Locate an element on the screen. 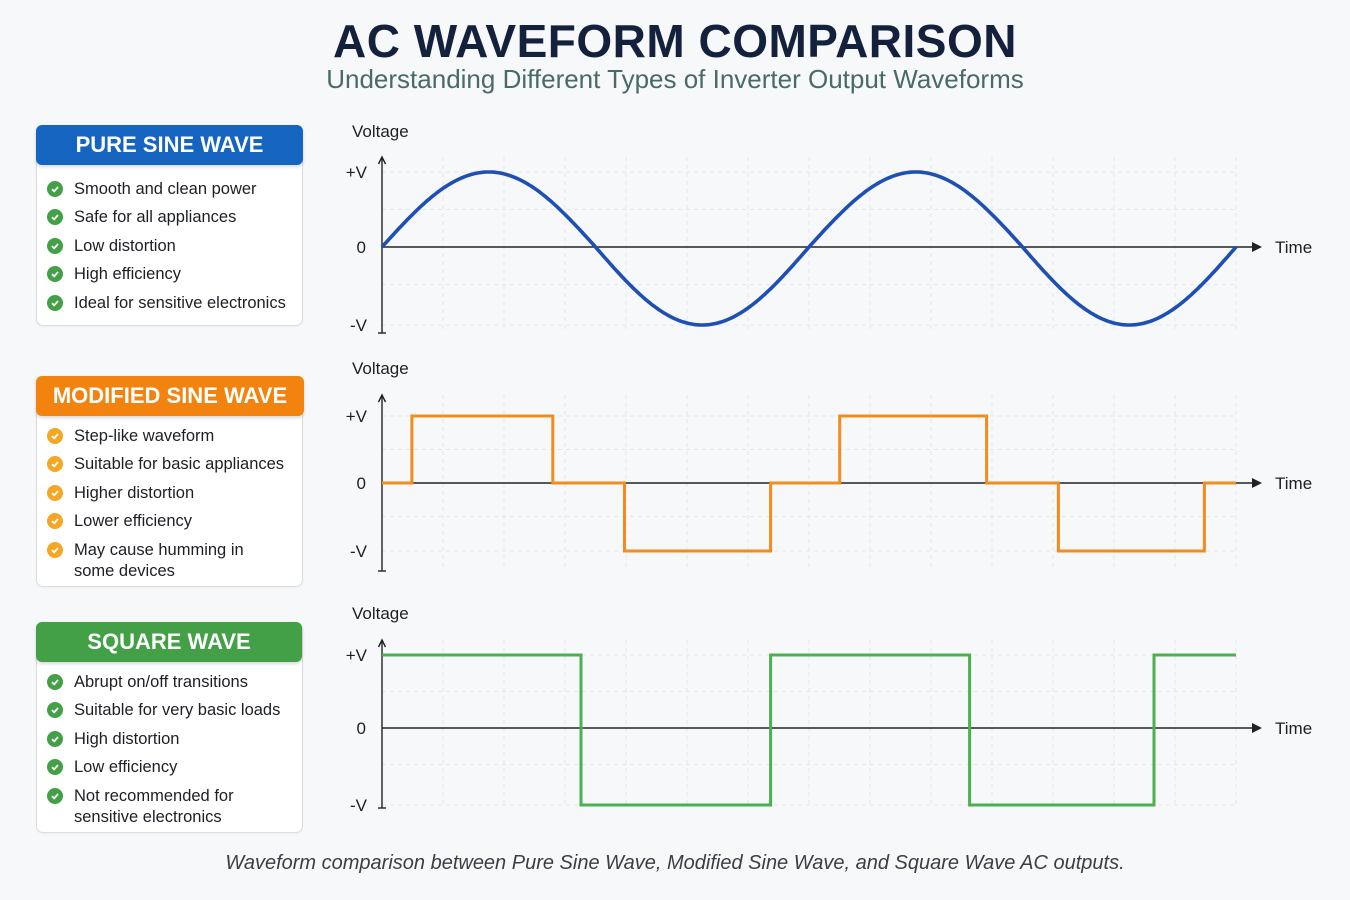 Image resolution: width=1350 pixels, height=900 pixels. page-title: AC WAVEFORM COMPARISON is located at coordinates (675, 41).